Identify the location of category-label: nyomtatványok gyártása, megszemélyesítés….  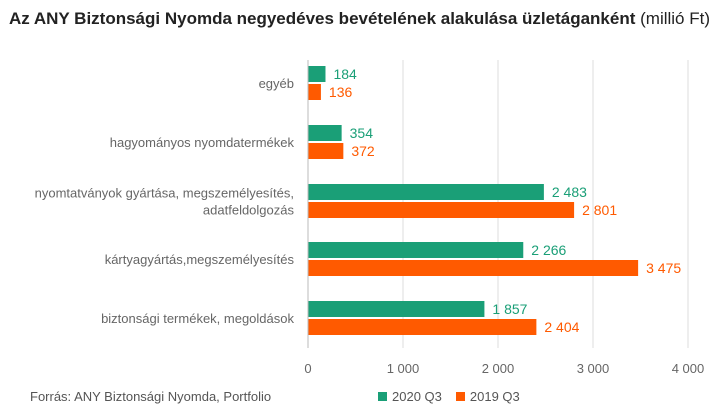
(164, 193).